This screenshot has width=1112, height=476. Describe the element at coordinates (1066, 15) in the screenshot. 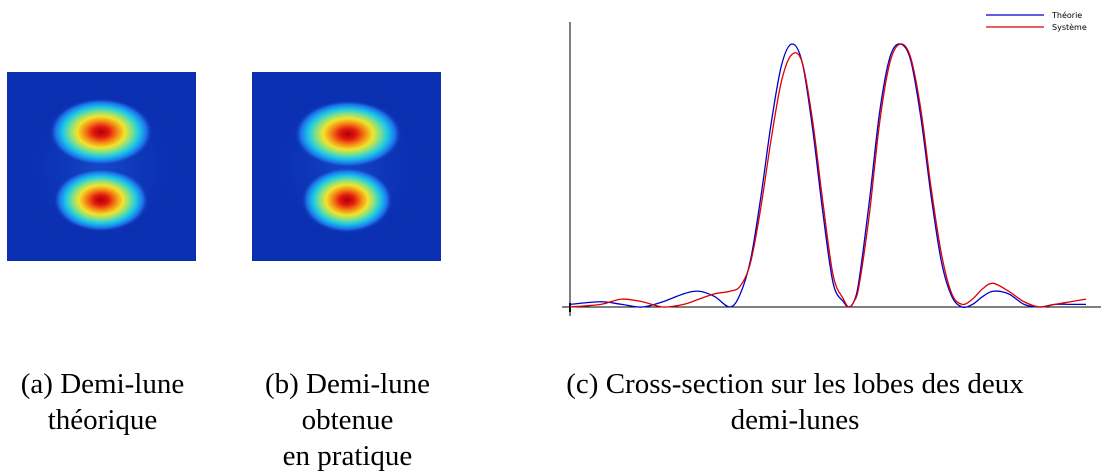

I see `legend-label-theorie: Théorie` at that location.